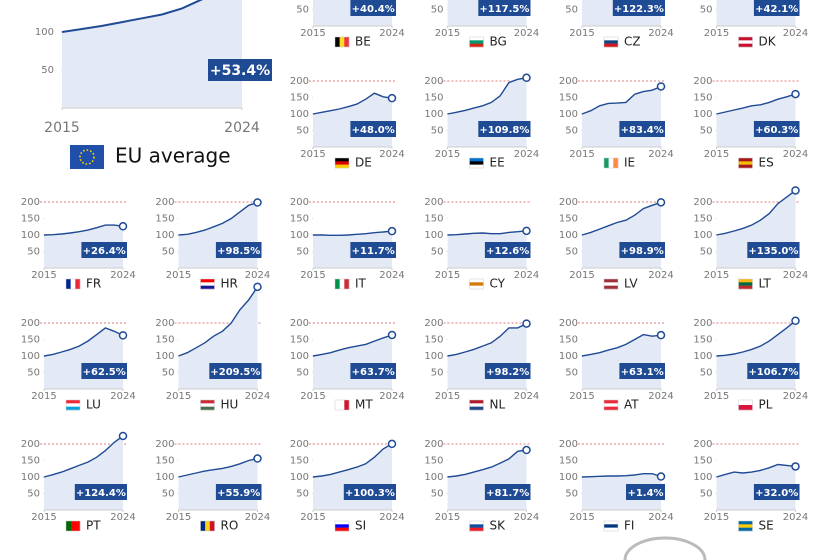  Describe the element at coordinates (373, 251) in the screenshot. I see `change-label: +11.7%` at that location.